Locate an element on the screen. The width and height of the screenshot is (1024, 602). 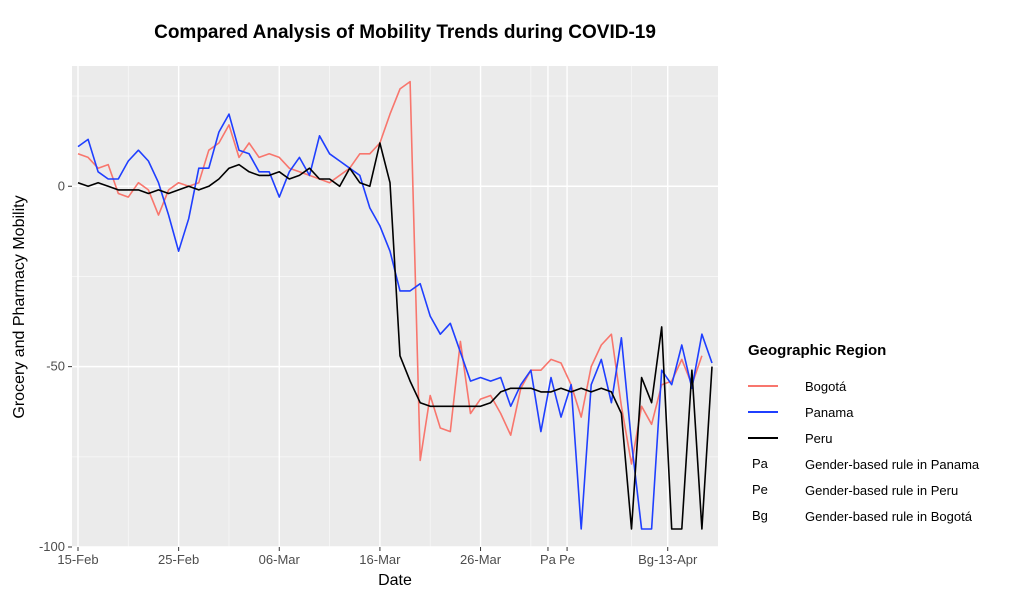
y-tick-label: 0 is located at coordinates (61, 185).